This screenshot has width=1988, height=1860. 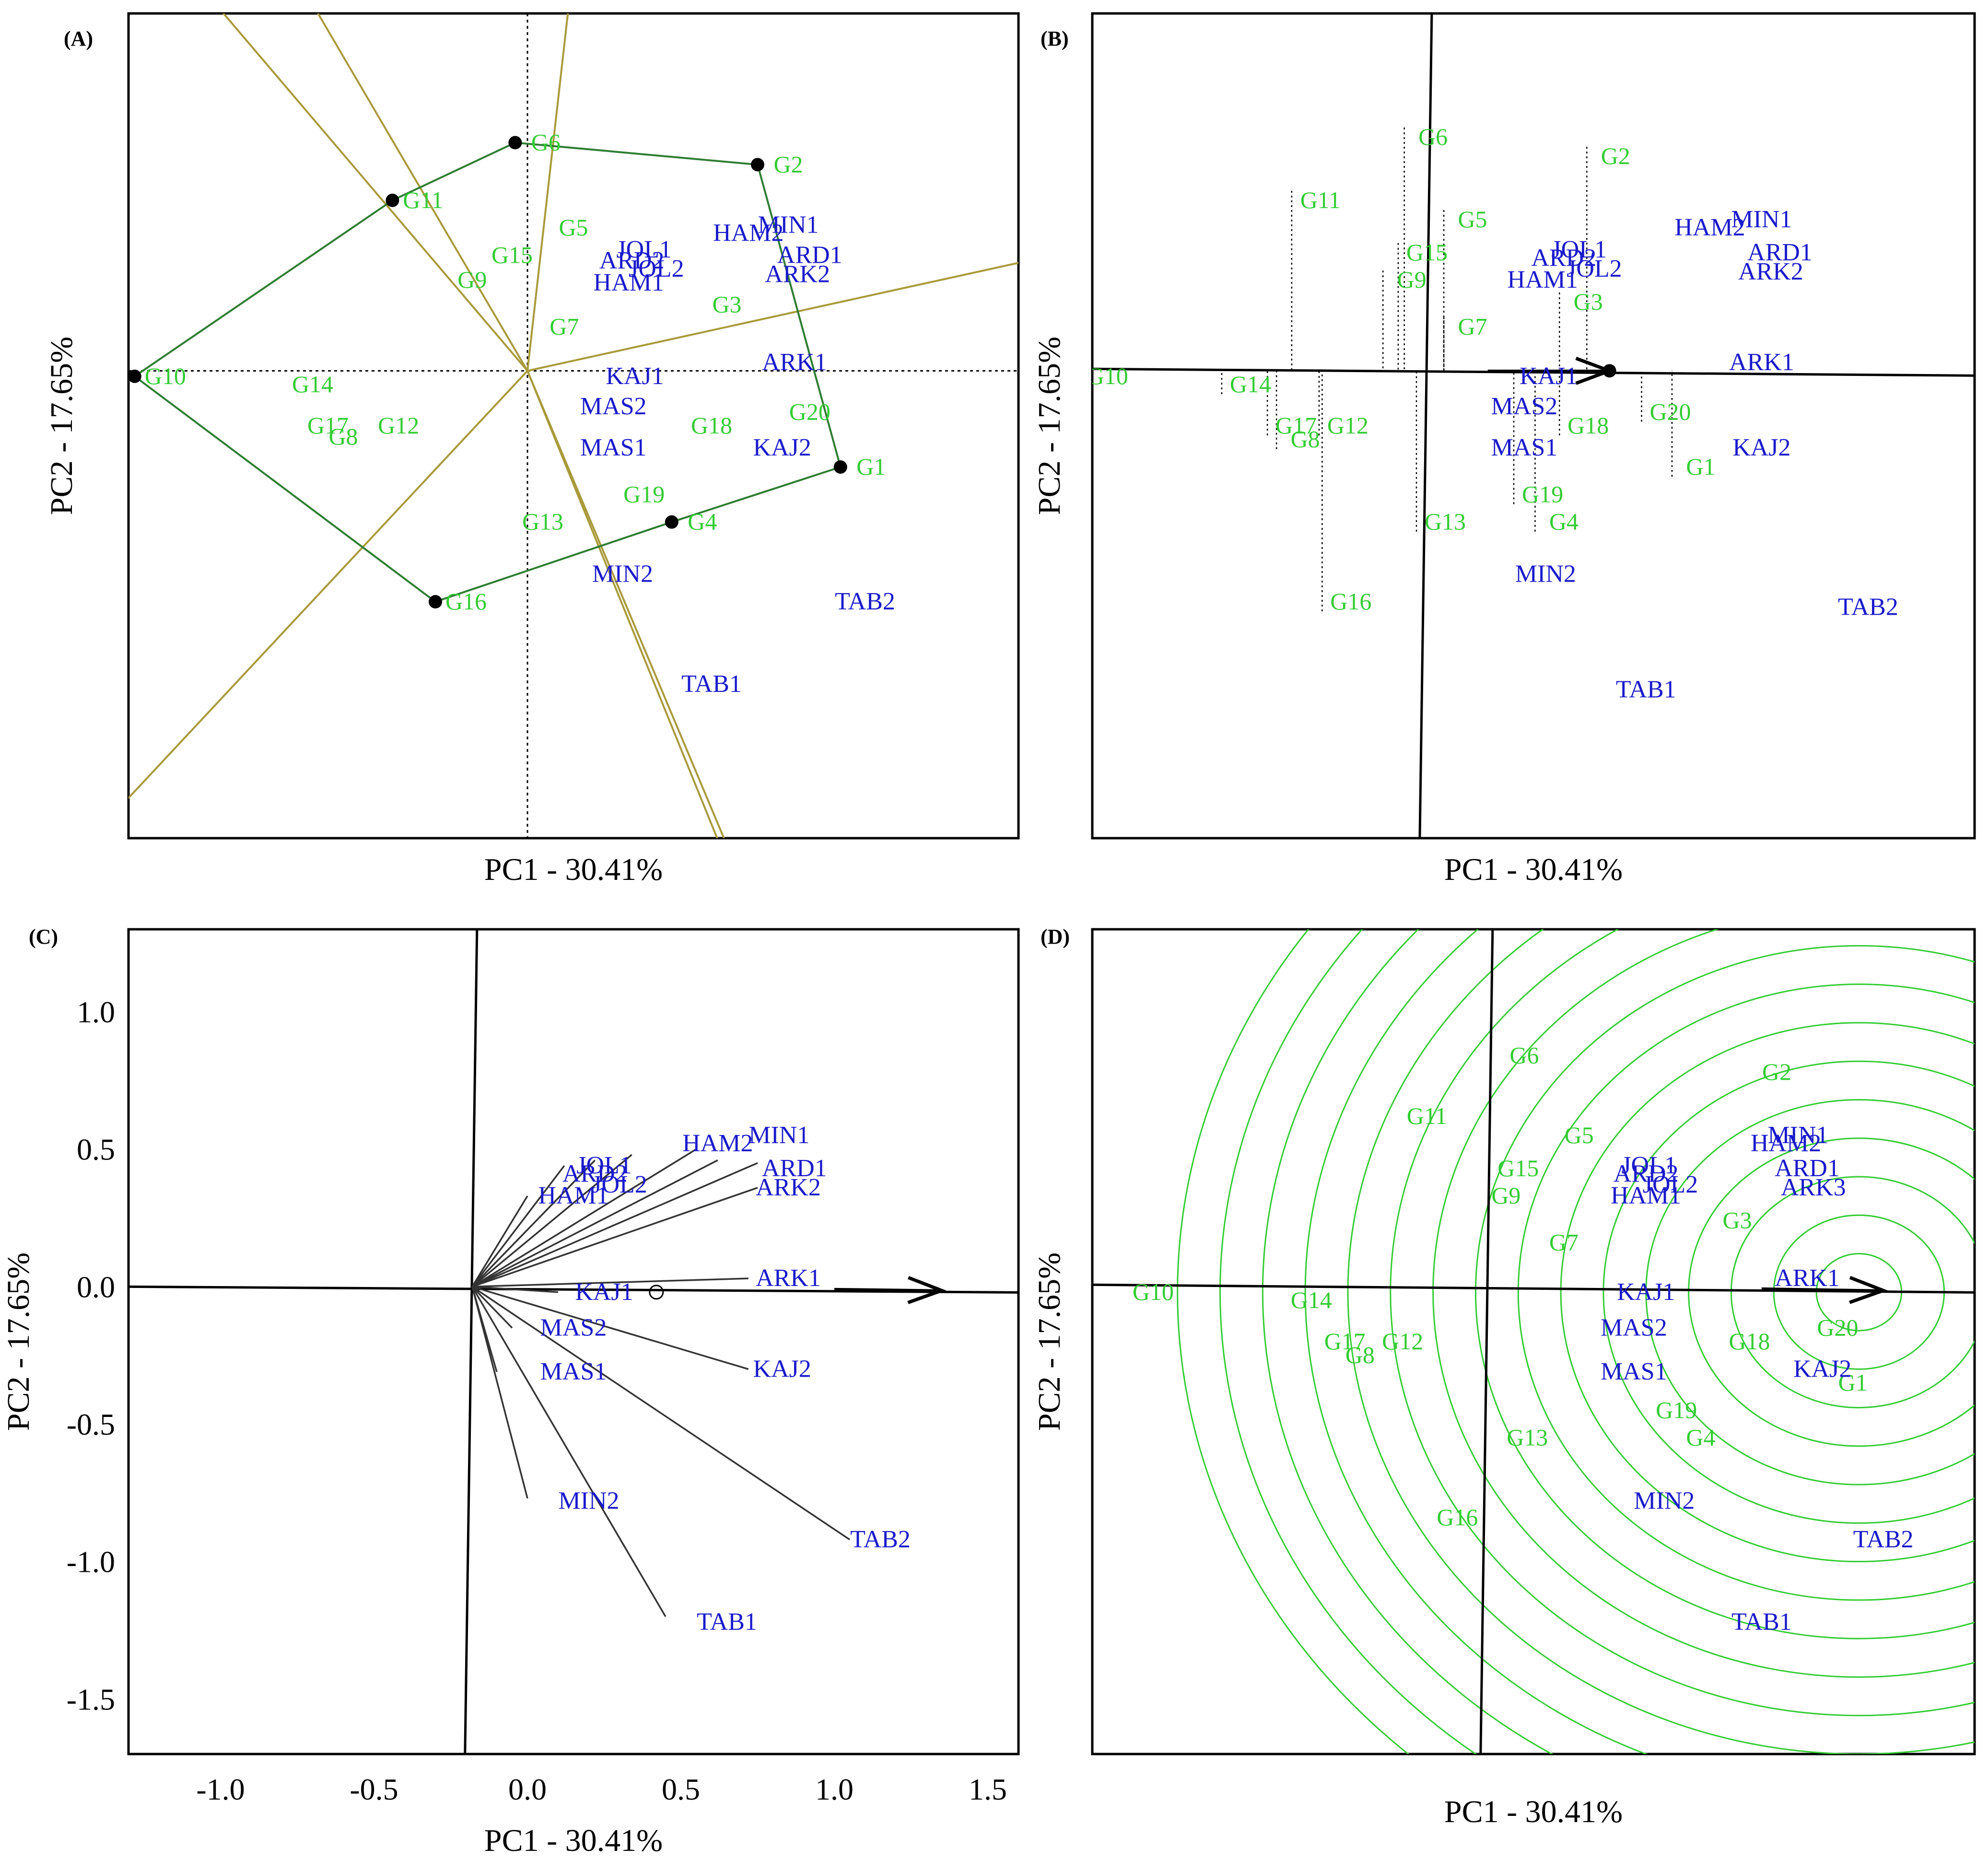 I want to click on vertex-marker-g10, so click(x=135, y=376).